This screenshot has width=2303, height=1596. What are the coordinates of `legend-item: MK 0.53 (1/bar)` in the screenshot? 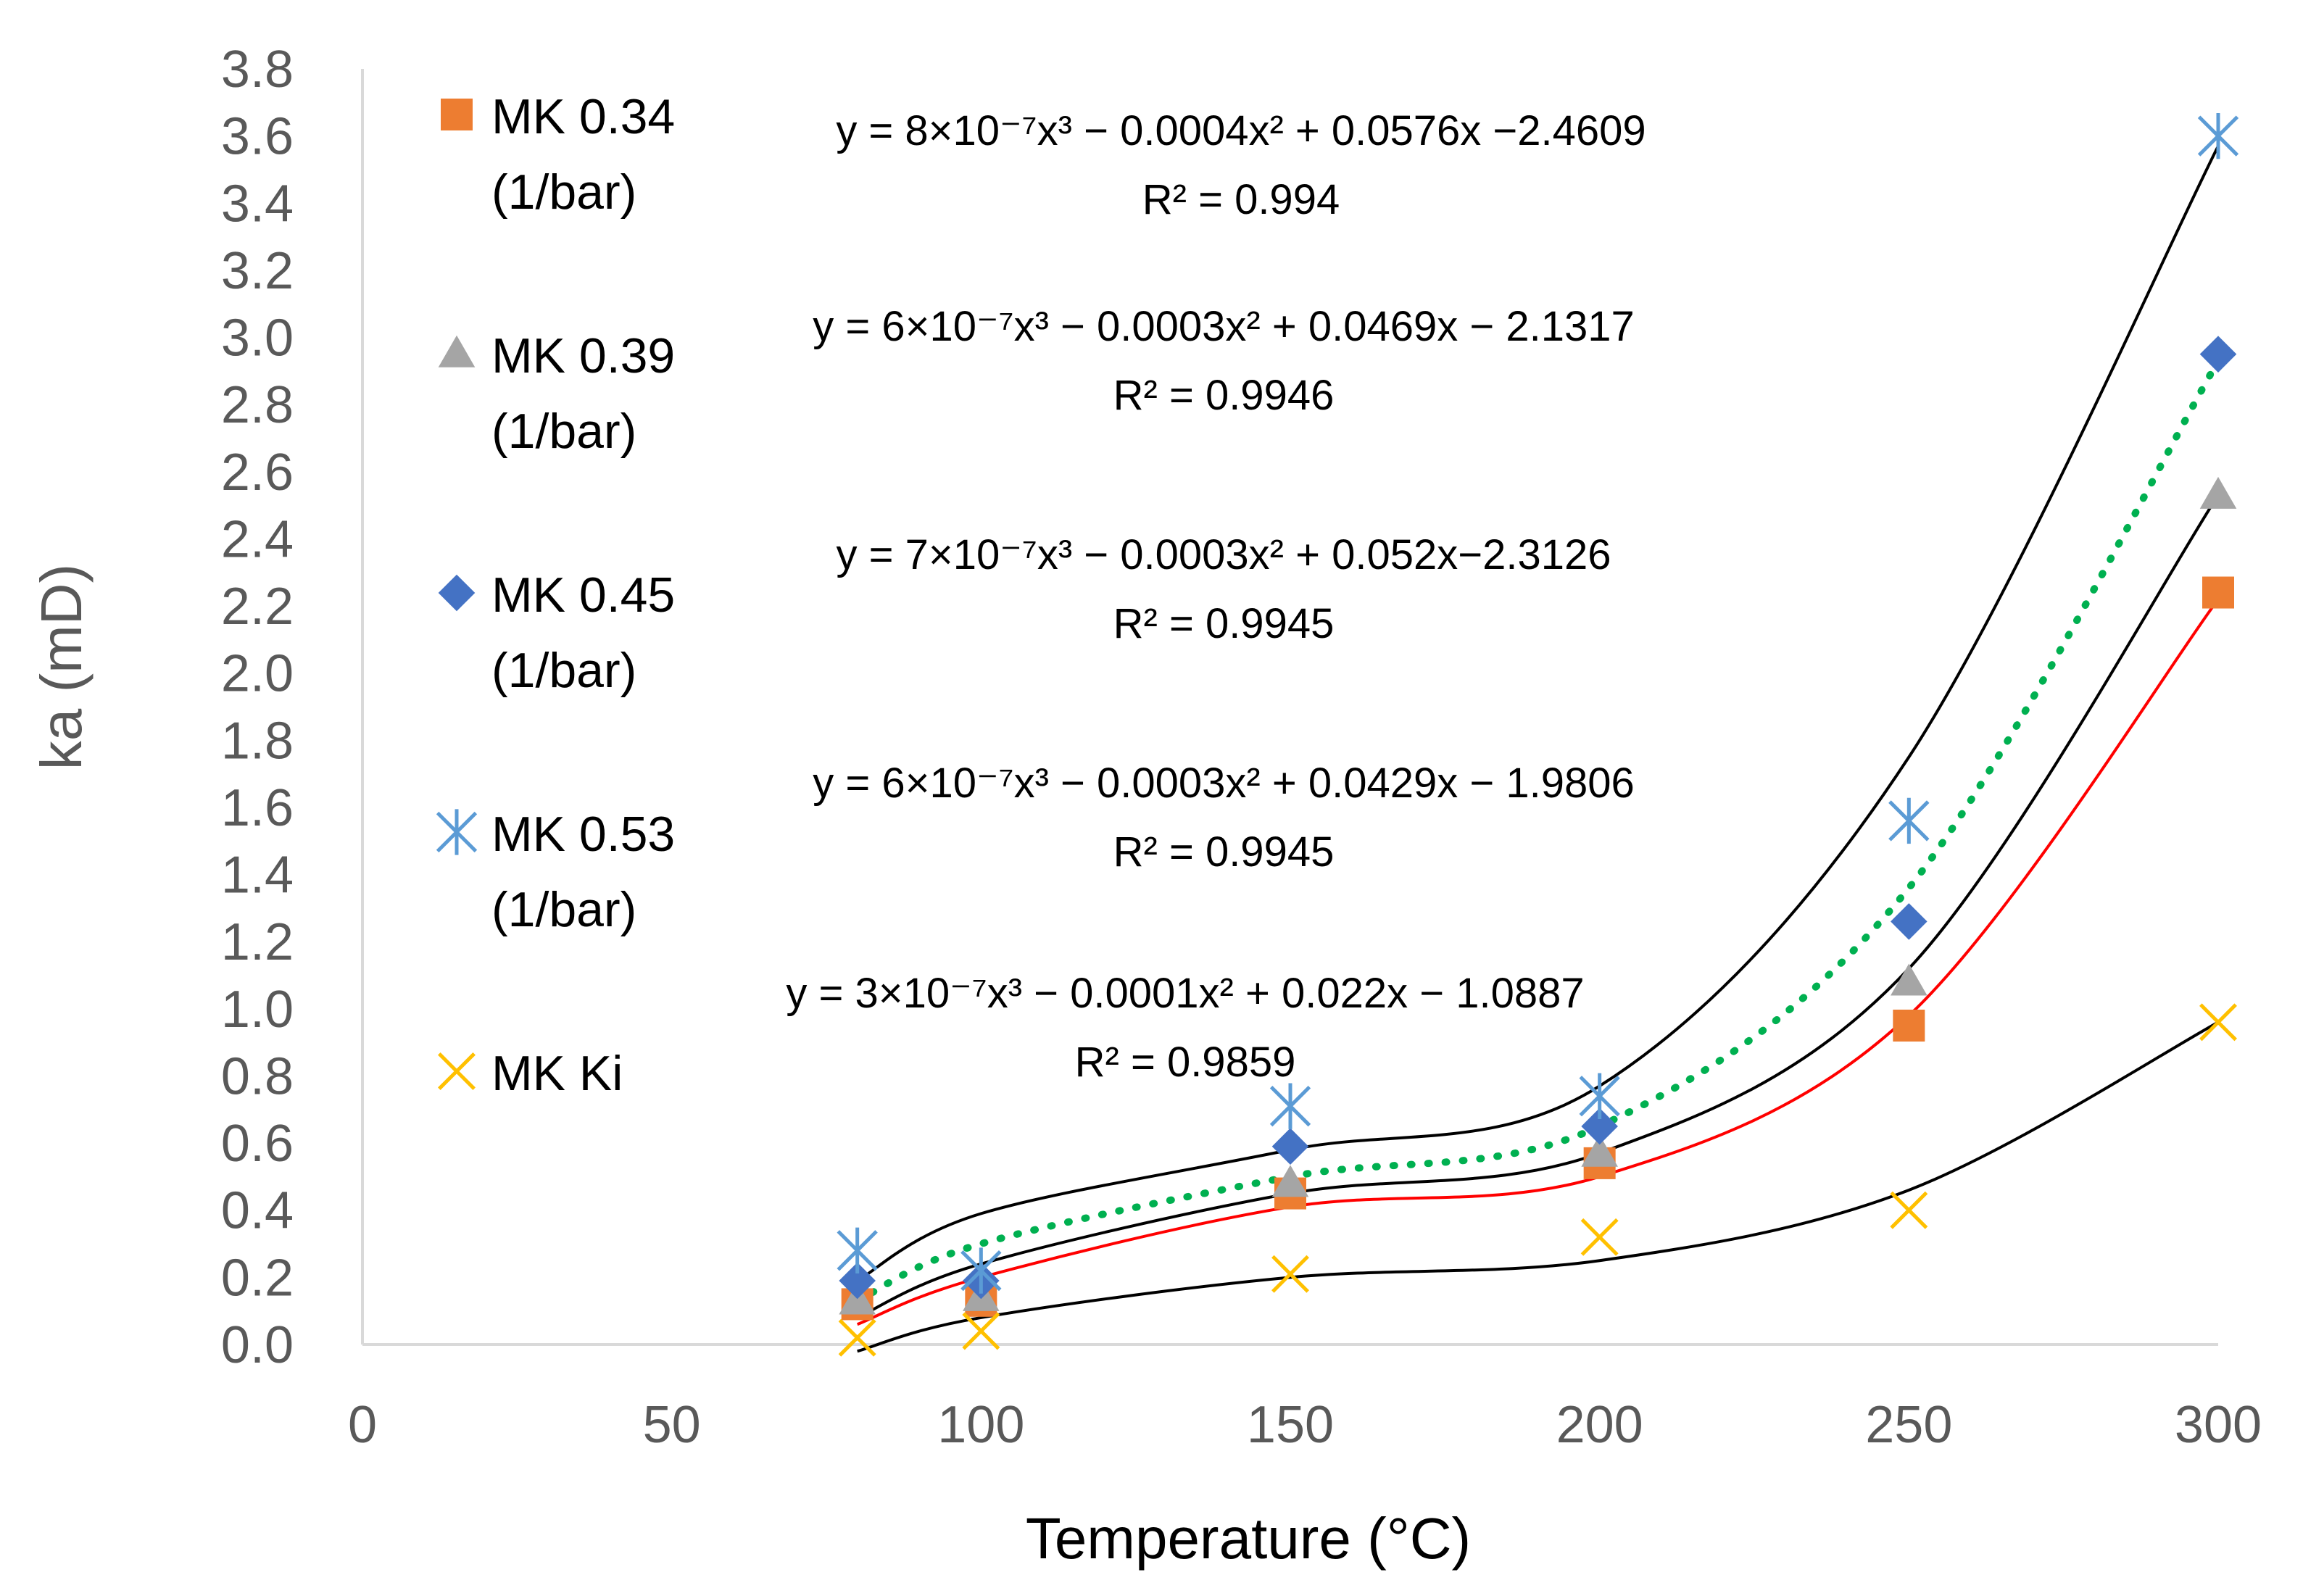 It's located at (556, 872).